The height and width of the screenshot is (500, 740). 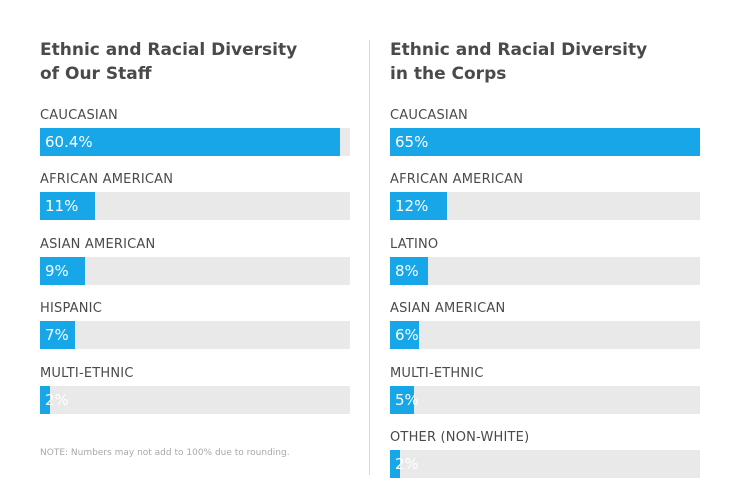 I want to click on panel-divider, so click(x=369, y=257).